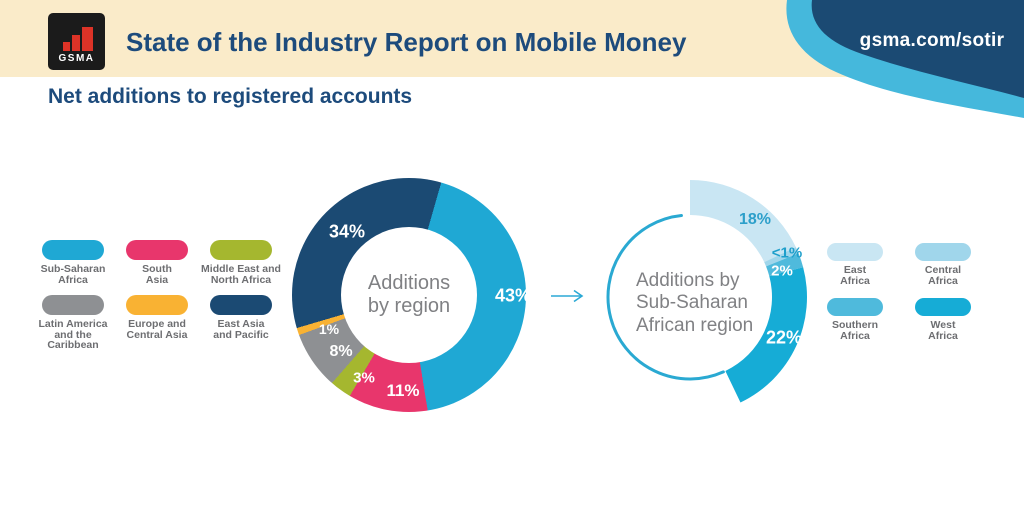 This screenshot has height=513, width=1024. I want to click on legend-label: East Asia and Pacific, so click(241, 329).